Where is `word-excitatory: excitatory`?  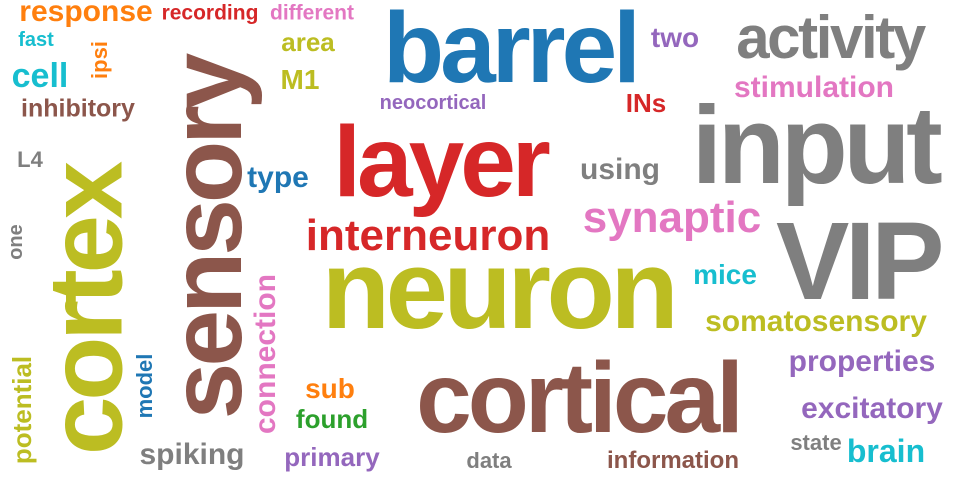
word-excitatory: excitatory is located at coordinates (872, 408).